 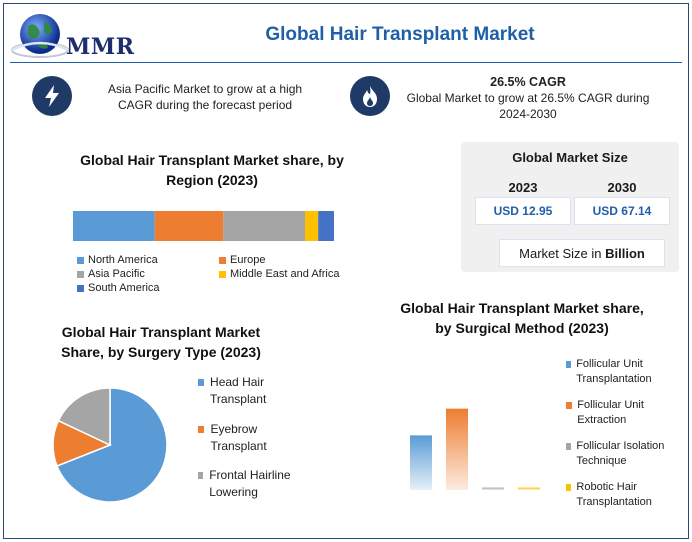 I want to click on cagr-value: 26.5% CAGR, so click(x=528, y=82).